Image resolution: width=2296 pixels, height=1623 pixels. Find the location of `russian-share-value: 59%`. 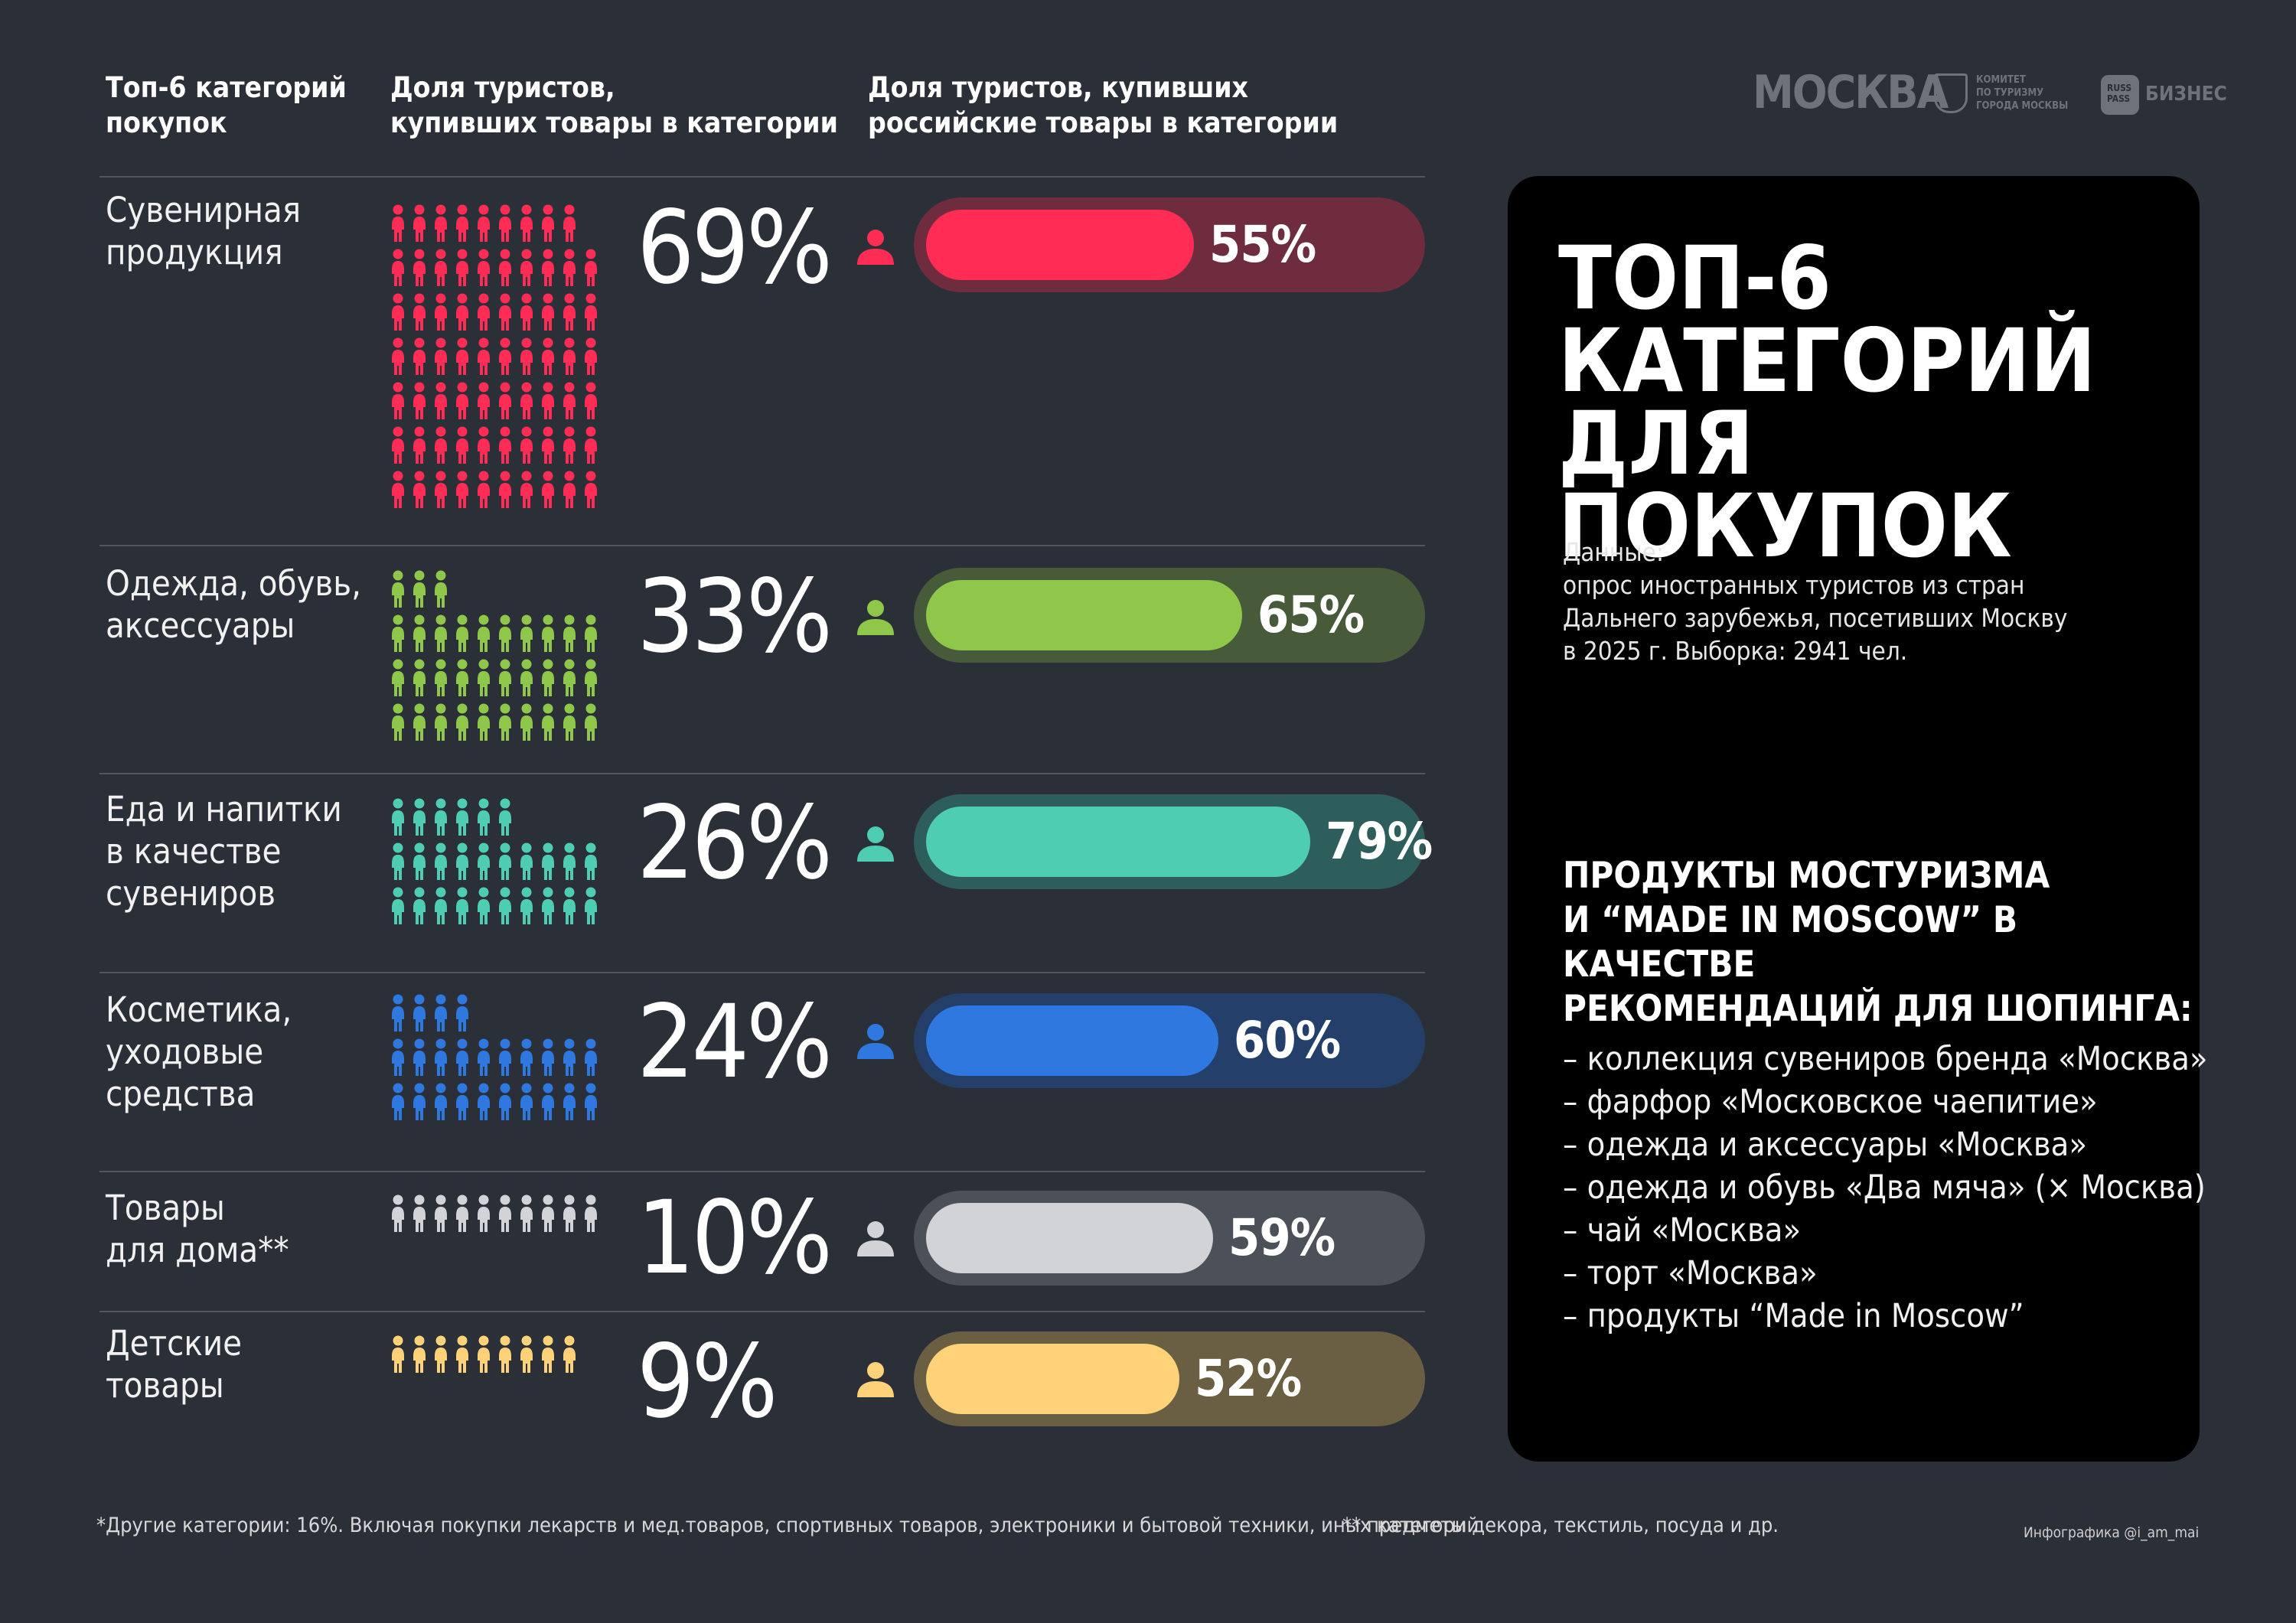

russian-share-value: 59% is located at coordinates (1282, 1237).